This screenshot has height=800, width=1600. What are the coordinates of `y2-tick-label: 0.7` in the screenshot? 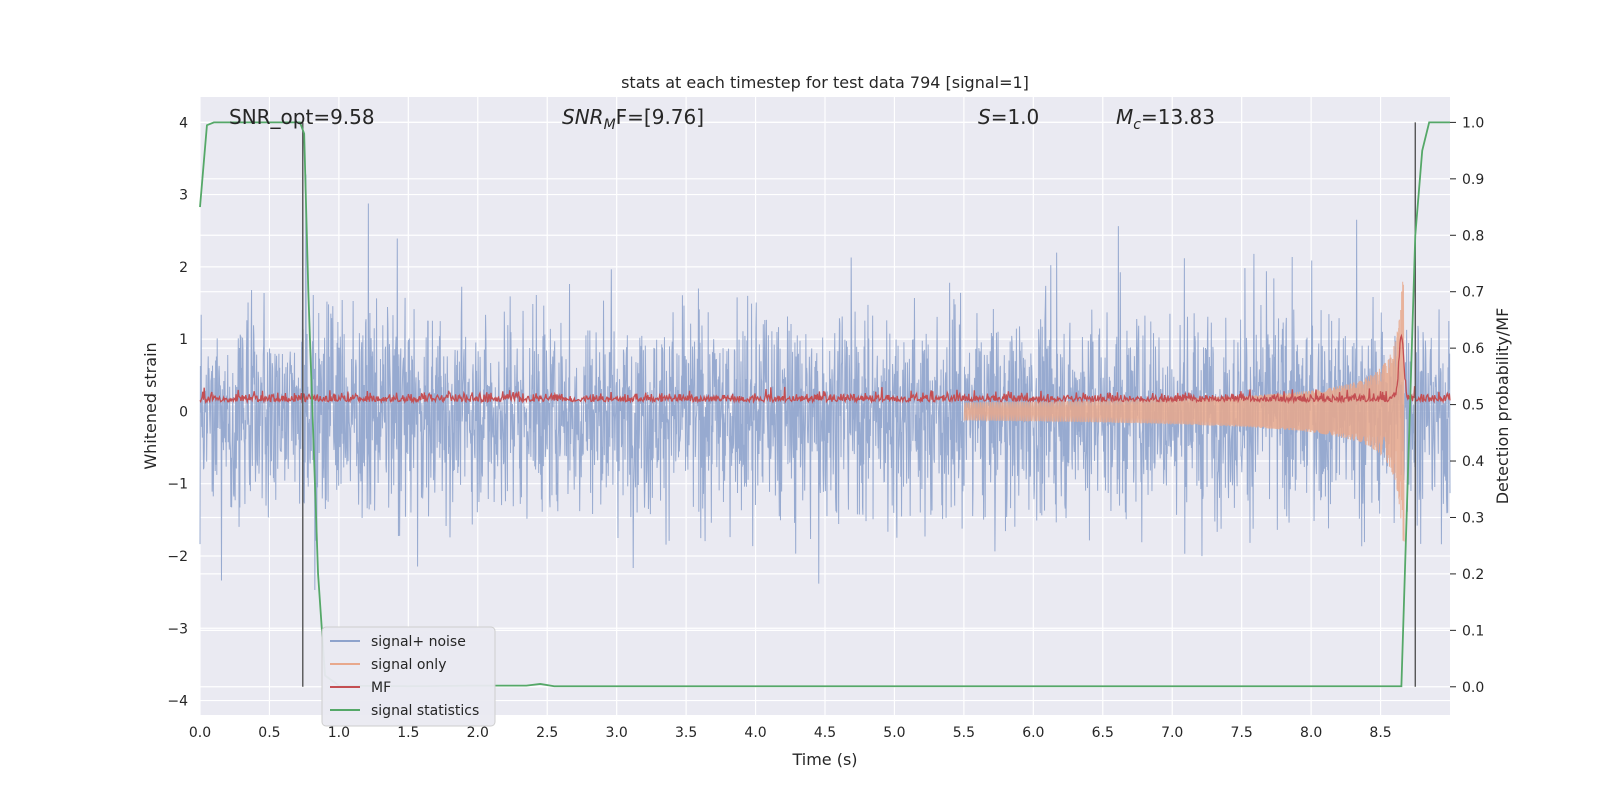 It's located at (1473, 293).